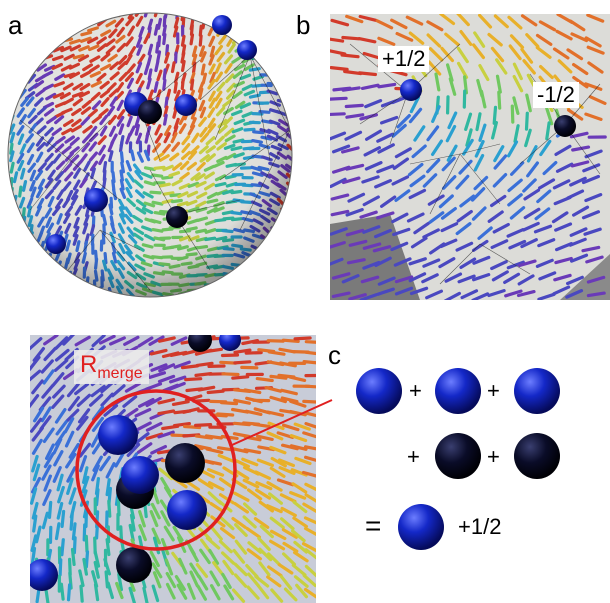 The width and height of the screenshot is (610, 603). What do you see at coordinates (150, 112) in the screenshot?
I see `defect-negative` at bounding box center [150, 112].